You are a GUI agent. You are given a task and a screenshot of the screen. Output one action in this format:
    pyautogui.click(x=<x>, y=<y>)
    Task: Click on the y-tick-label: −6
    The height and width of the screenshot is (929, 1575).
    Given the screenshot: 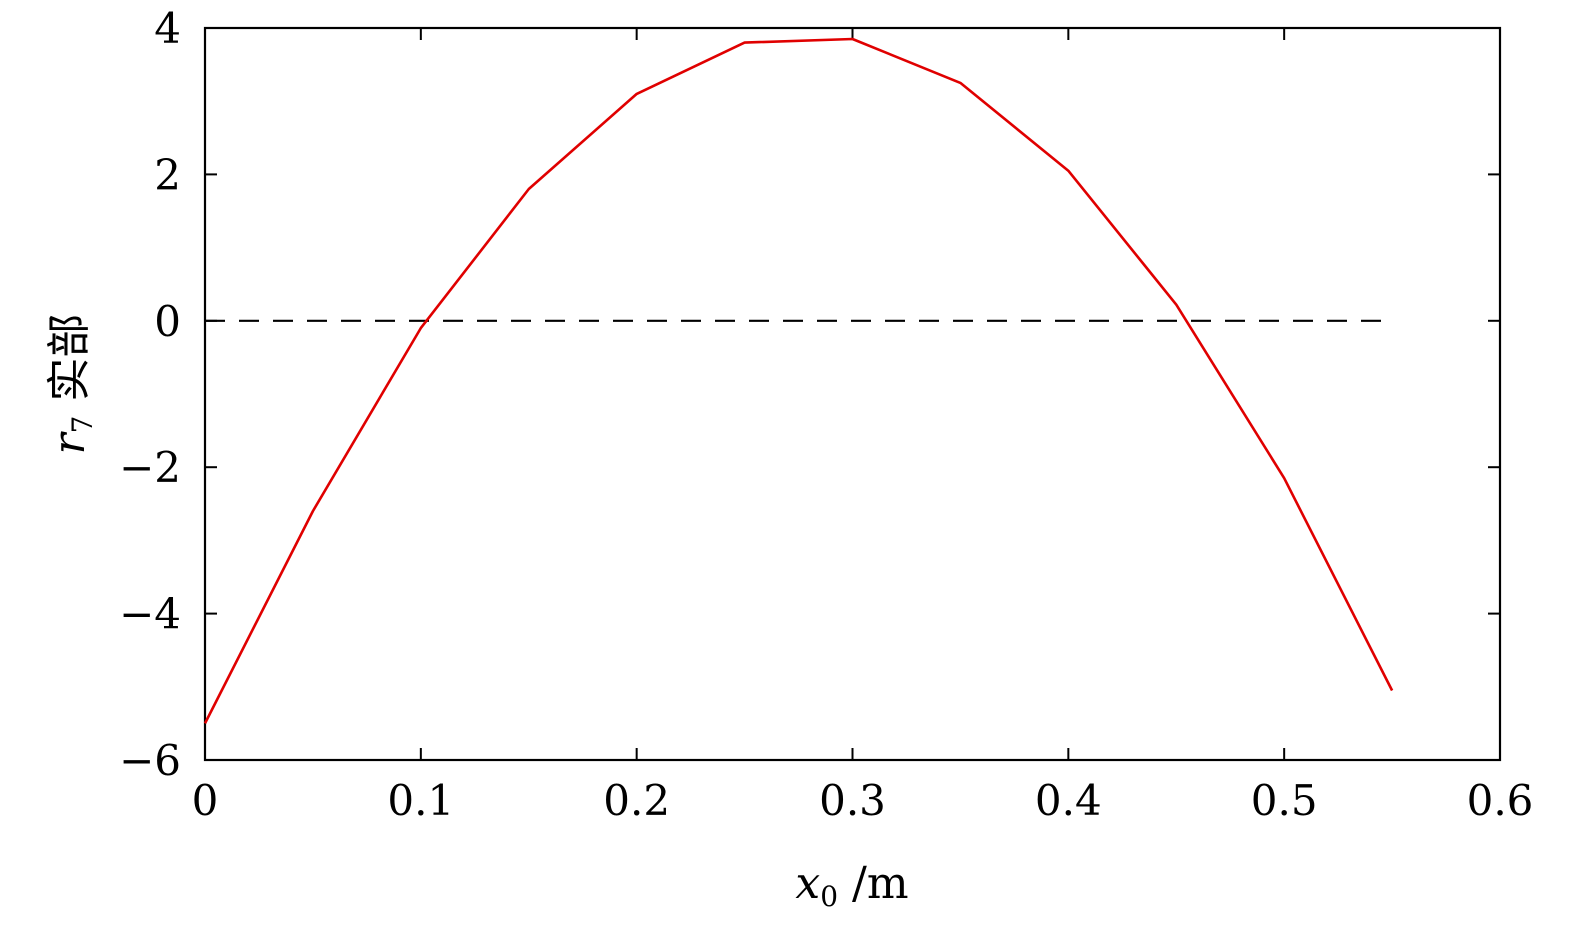 What is the action you would take?
    pyautogui.click(x=150, y=760)
    